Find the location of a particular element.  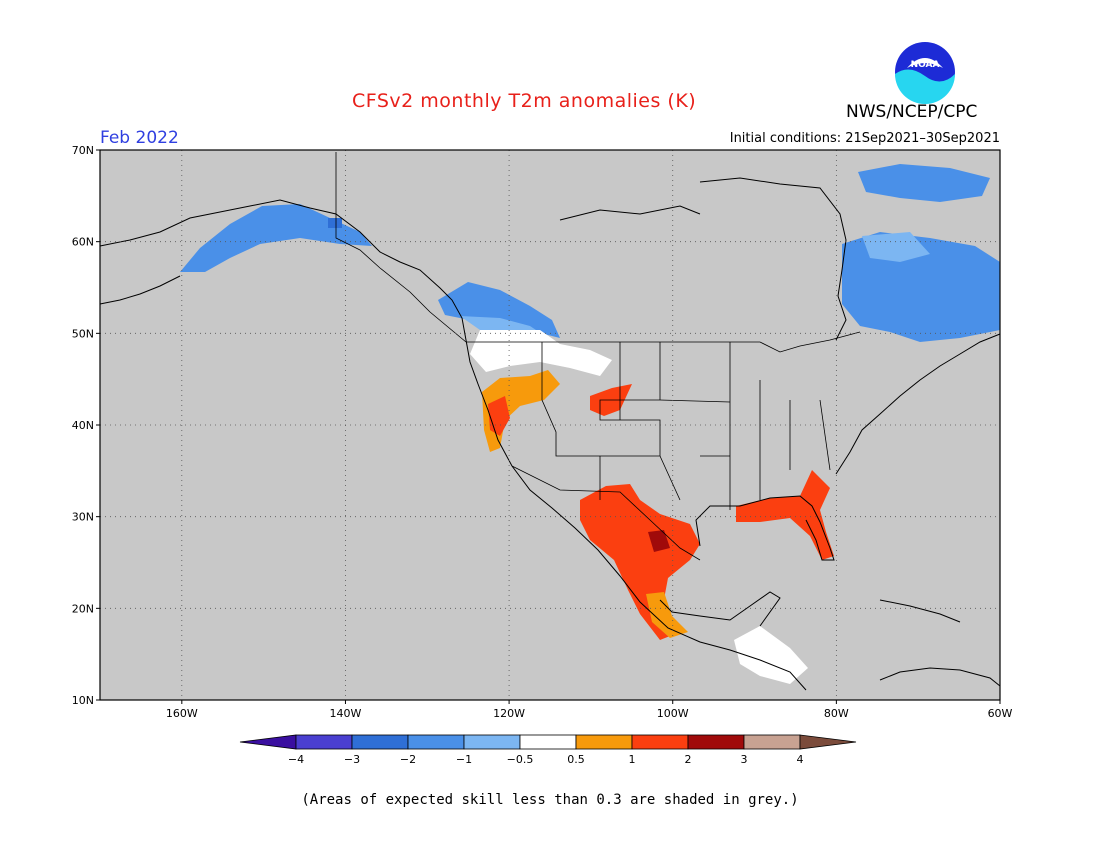

agency-label: NWS/NCEP/CPC is located at coordinates (912, 112).